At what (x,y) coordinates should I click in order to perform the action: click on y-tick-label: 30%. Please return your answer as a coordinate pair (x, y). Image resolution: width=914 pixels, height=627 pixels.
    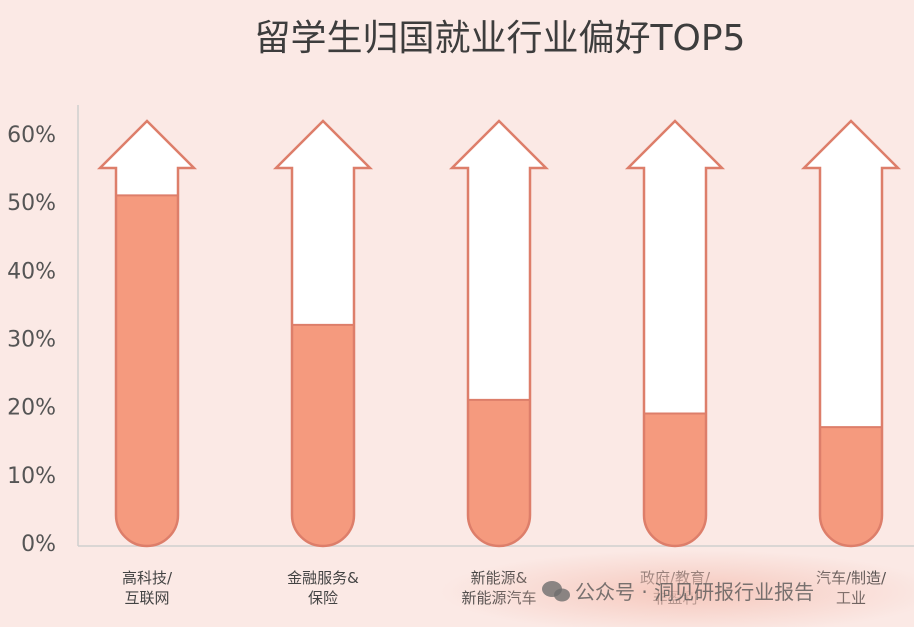
    Looking at the image, I should click on (31, 340).